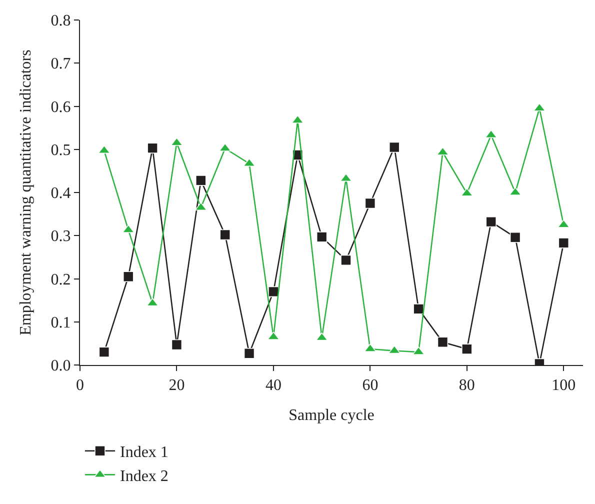 The image size is (595, 504). What do you see at coordinates (144, 453) in the screenshot?
I see `legend-label: Index 1` at bounding box center [144, 453].